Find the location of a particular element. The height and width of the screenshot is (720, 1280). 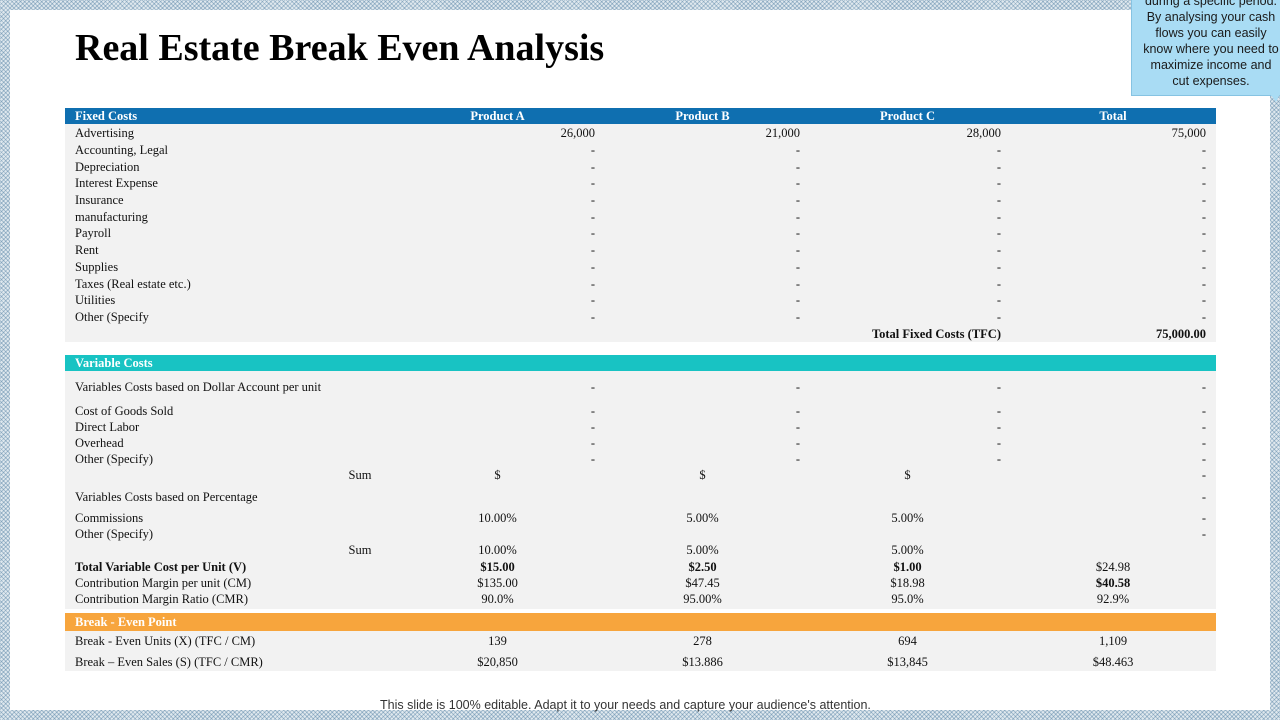

cell-product-c: 95.0% is located at coordinates (907, 599).